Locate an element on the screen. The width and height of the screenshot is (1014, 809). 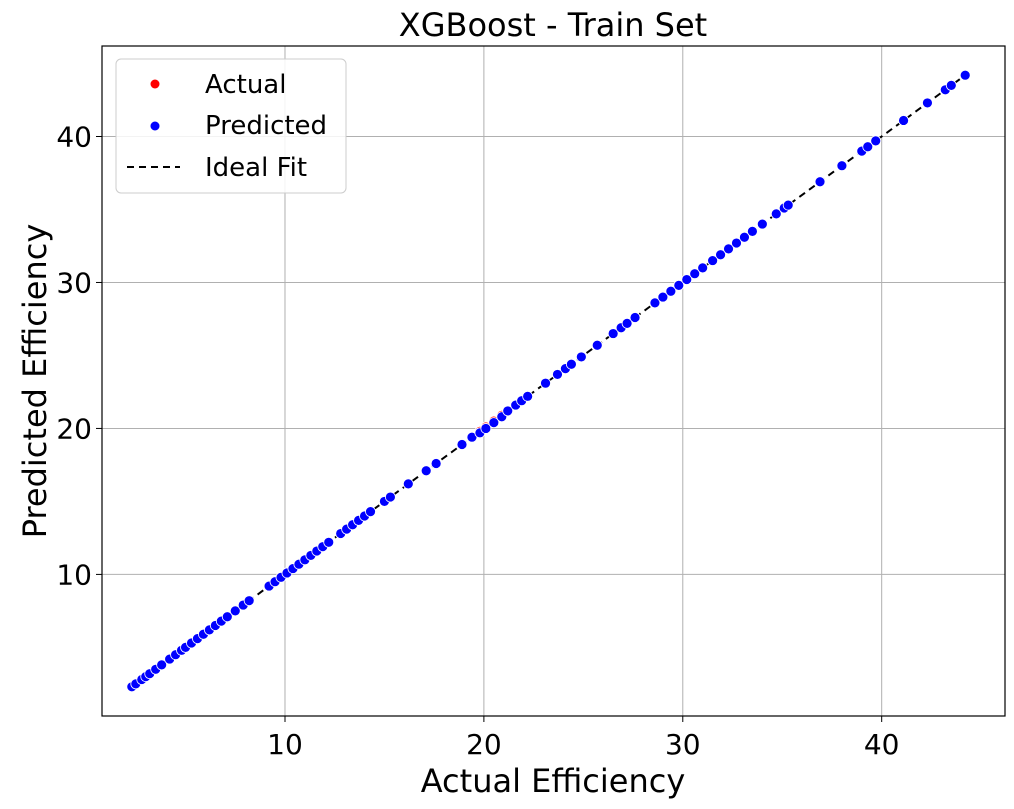
y-tick-label: 40 is located at coordinates (74, 137).